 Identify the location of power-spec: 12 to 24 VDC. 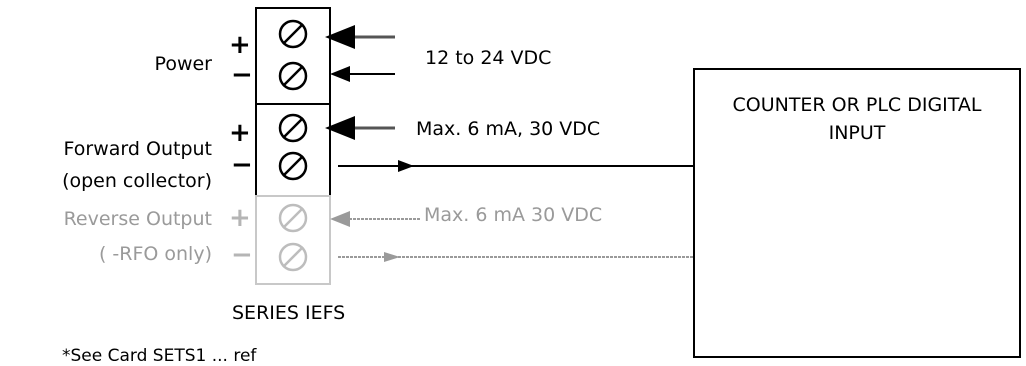
(488, 58).